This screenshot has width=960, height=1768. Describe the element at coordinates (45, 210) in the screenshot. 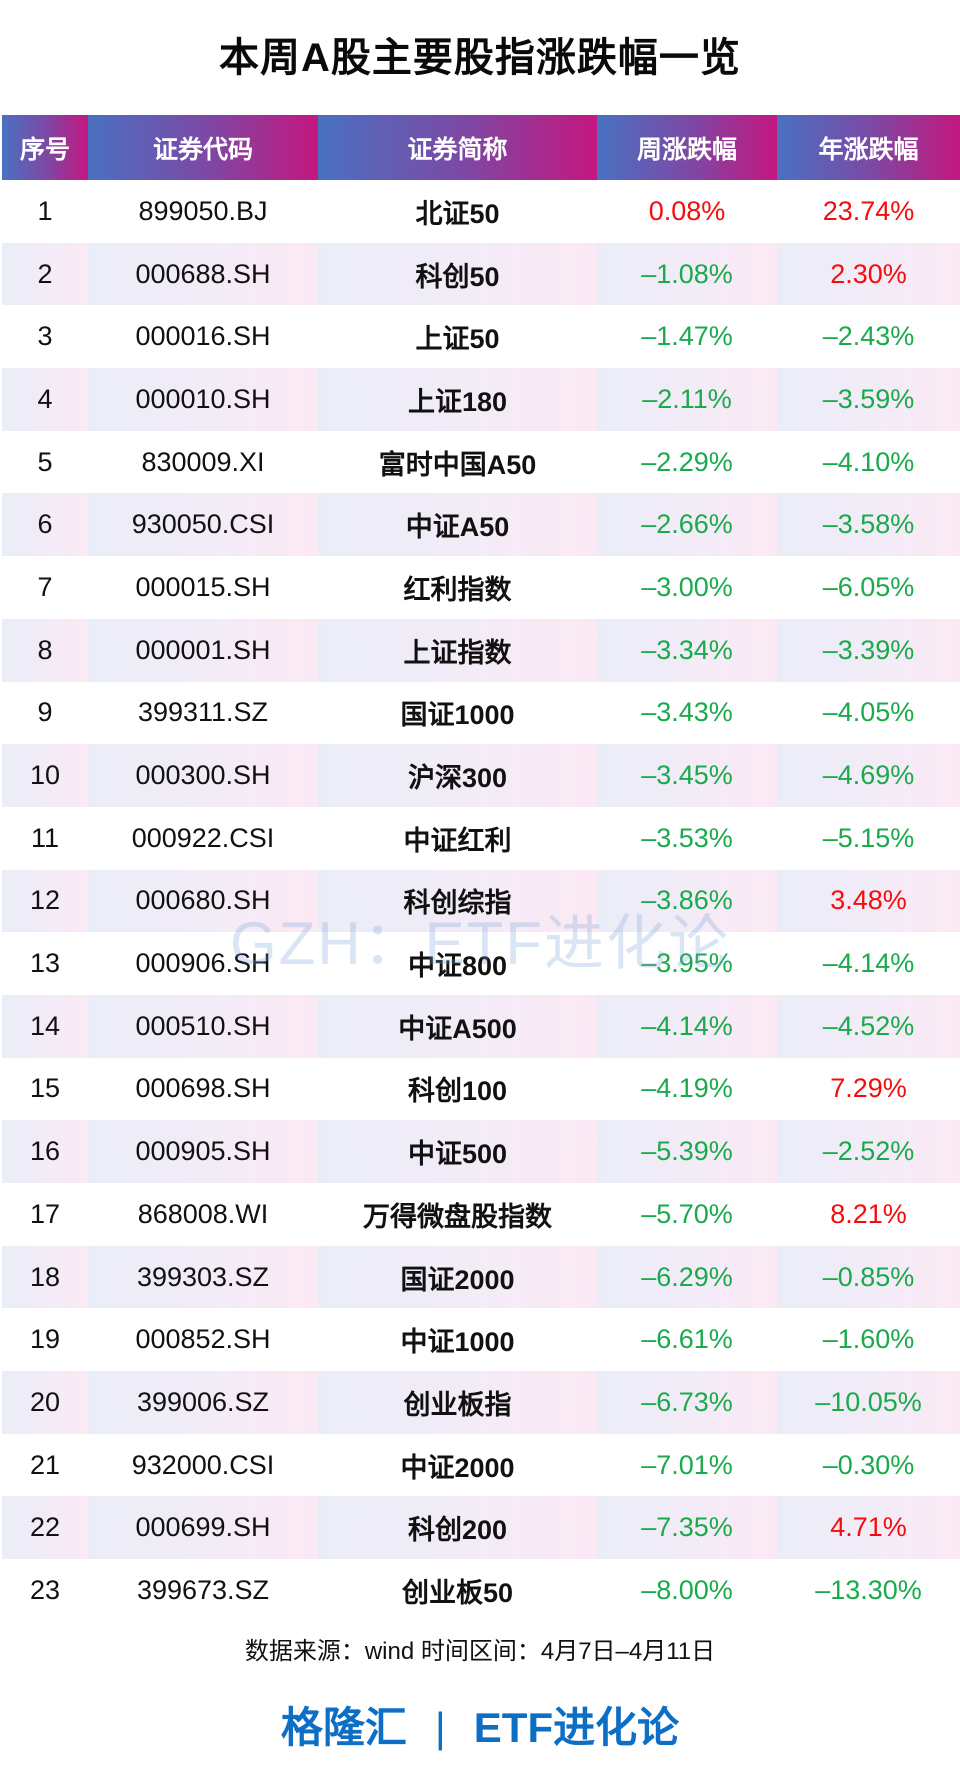

I see `row-number: 1` at that location.